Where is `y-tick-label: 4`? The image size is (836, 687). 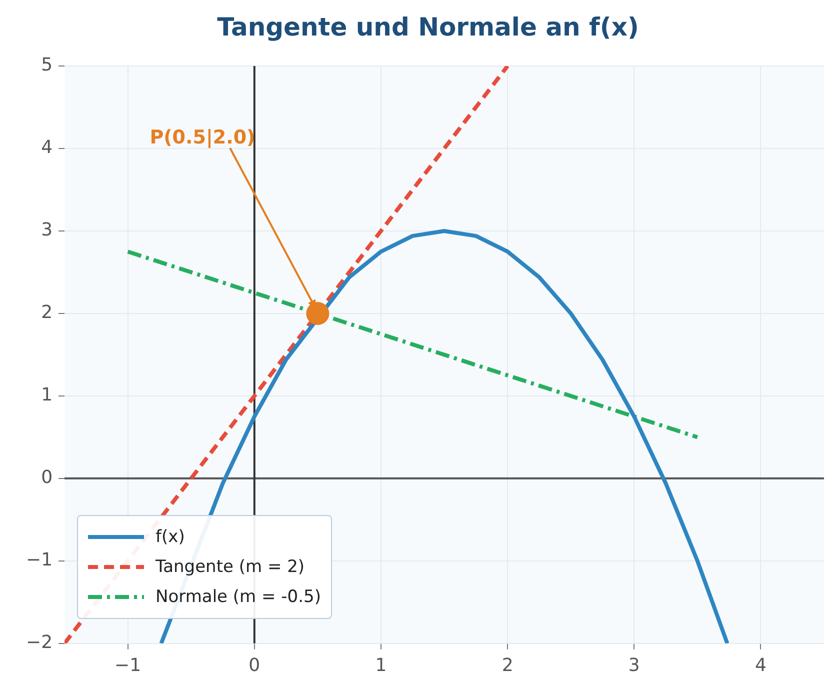
y-tick-label: 4 is located at coordinates (47, 147).